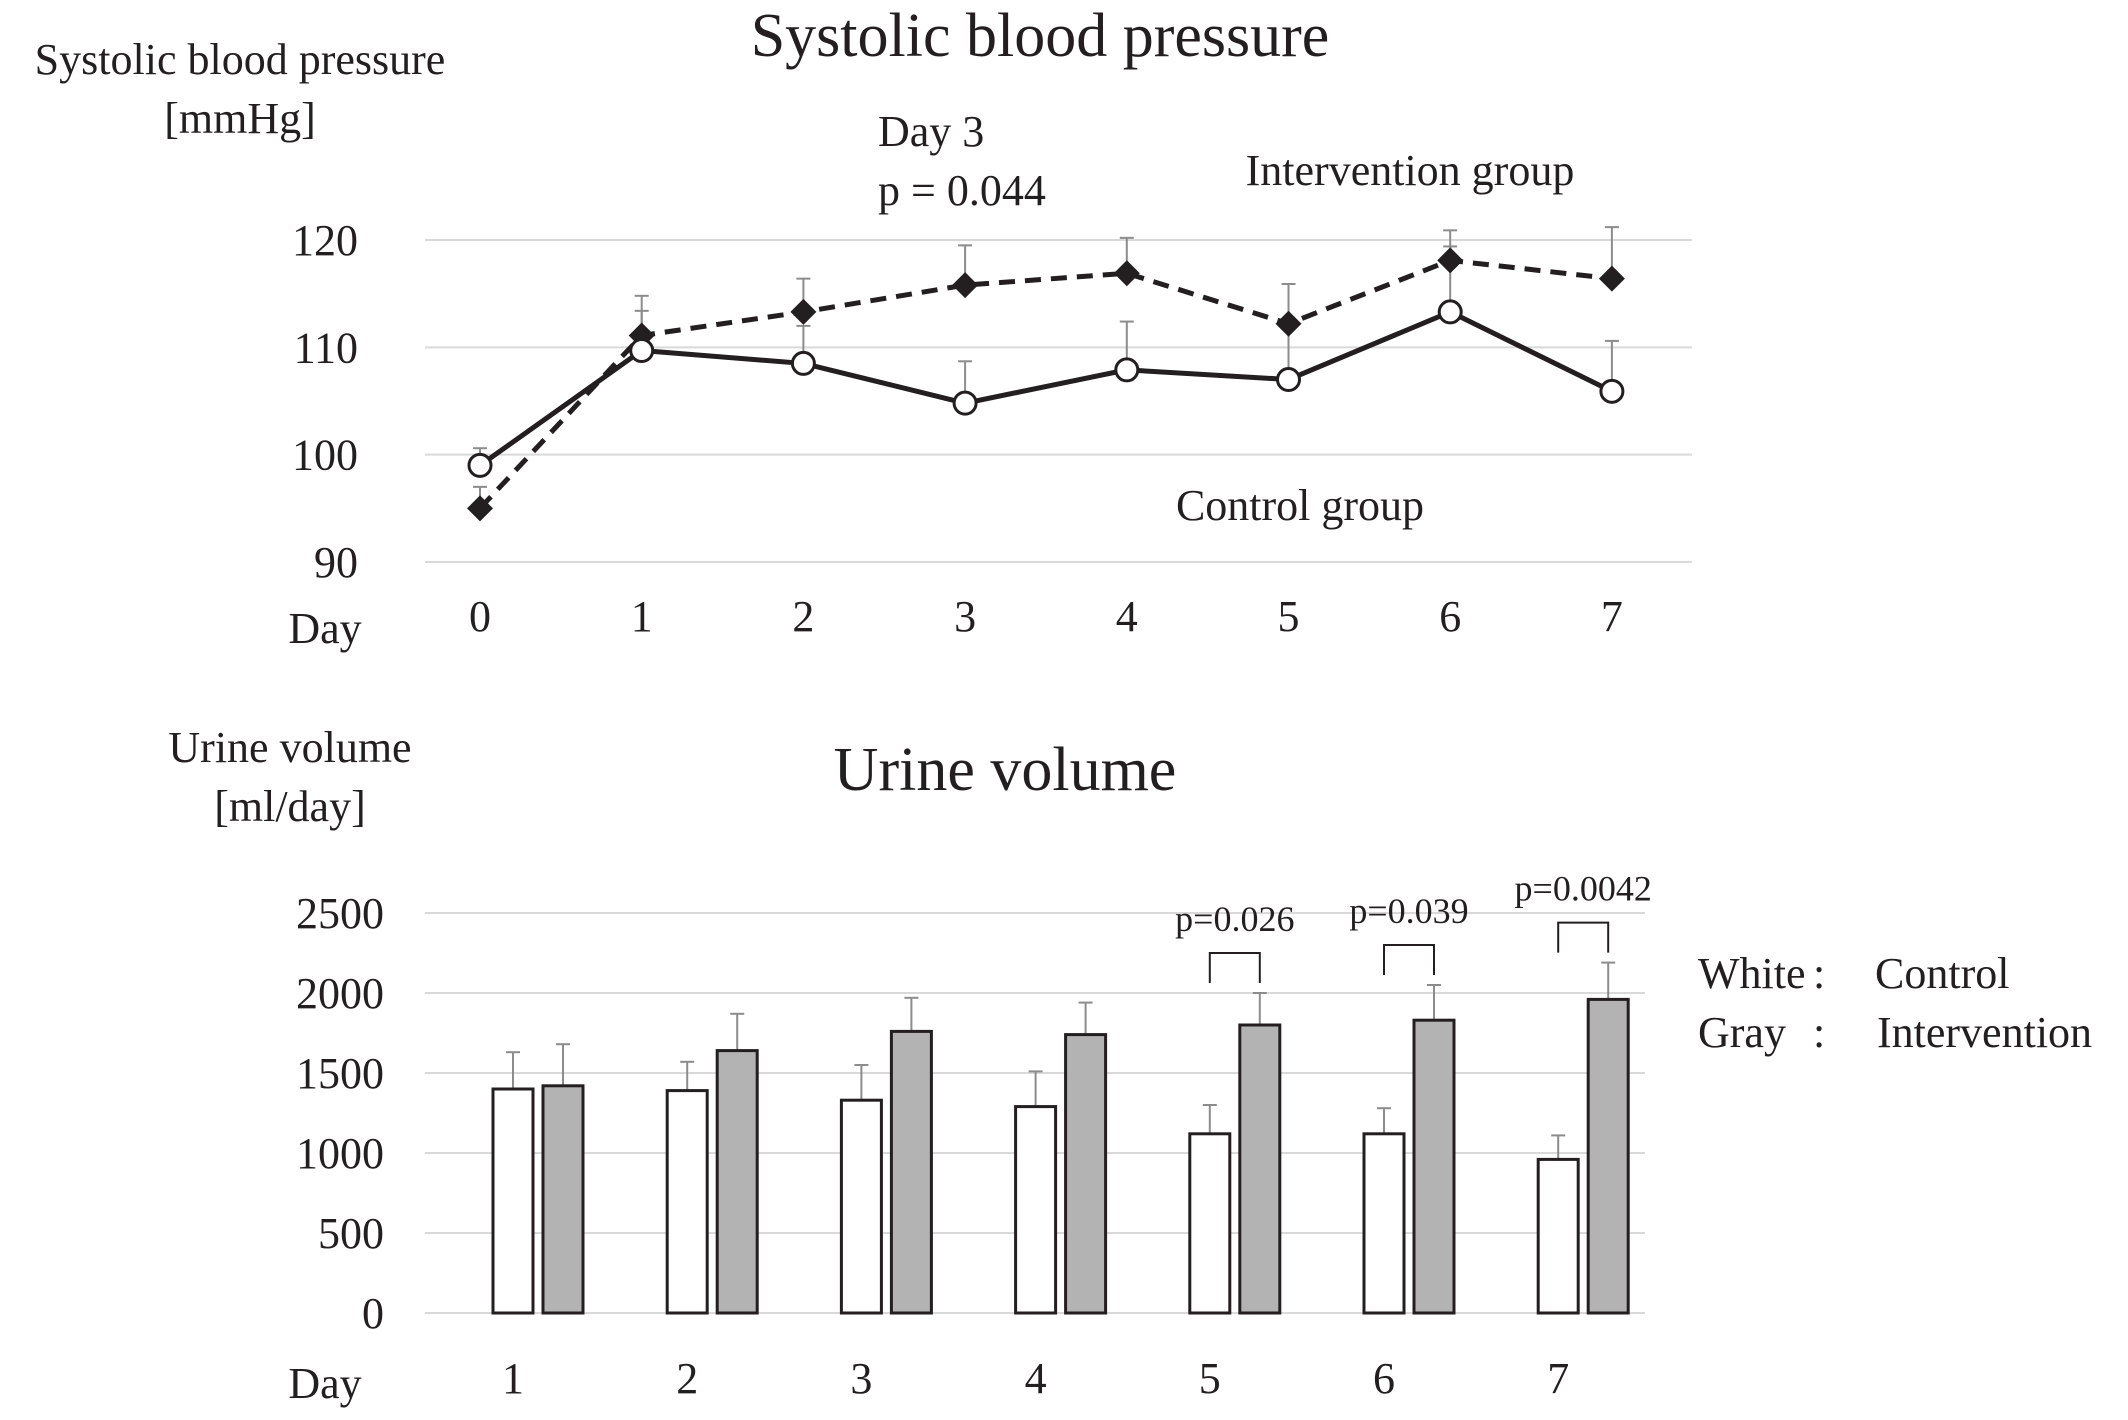  I want to click on bp-x-tick-label: 4, so click(1127, 616).